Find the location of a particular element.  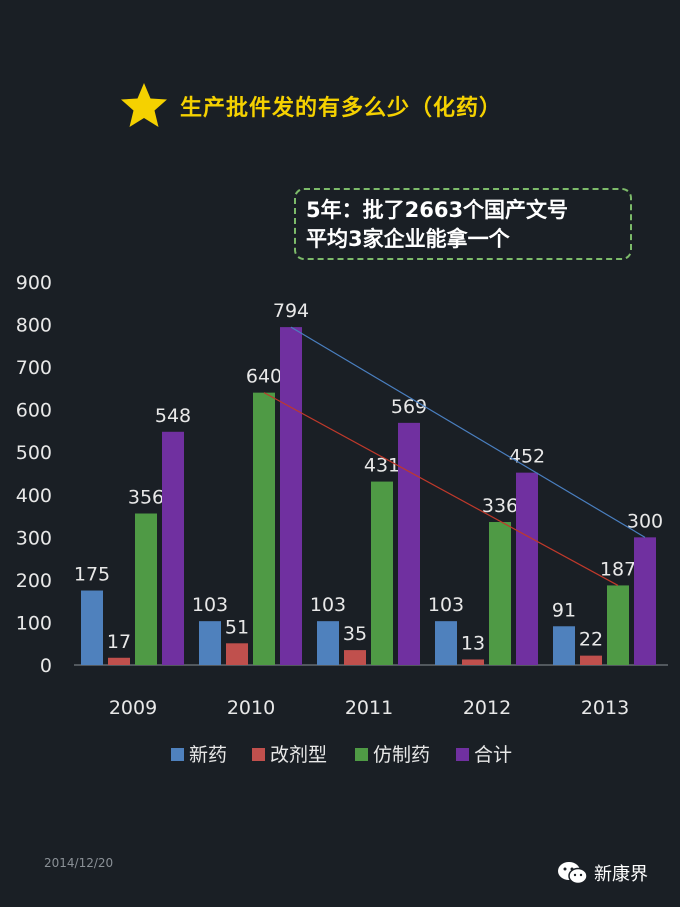

y-tick-label: 700 is located at coordinates (34, 368).